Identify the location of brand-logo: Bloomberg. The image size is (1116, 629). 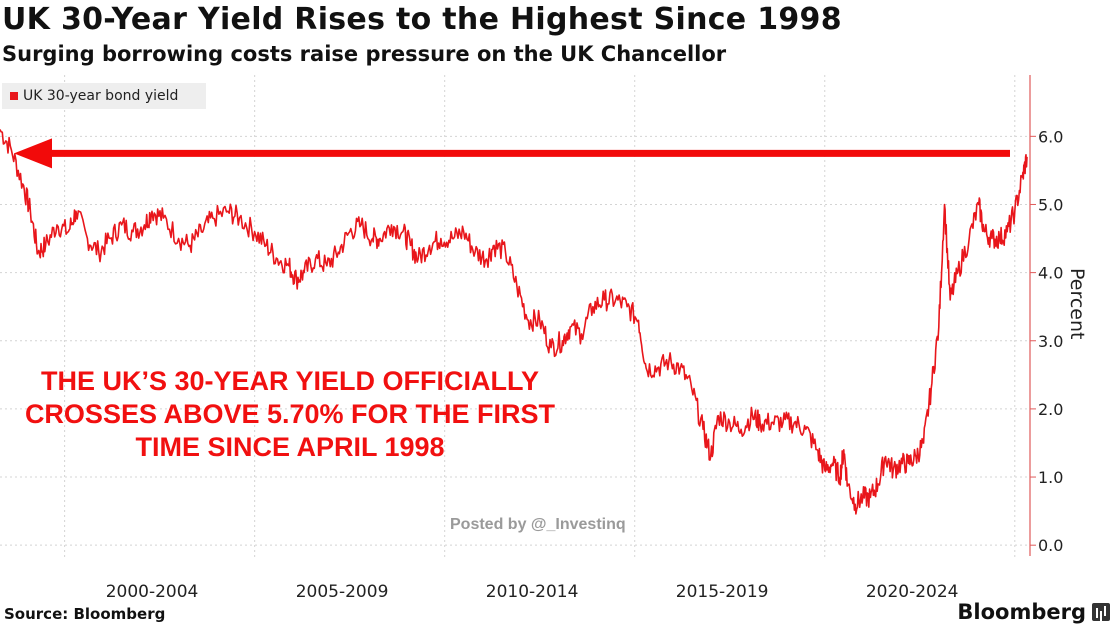
(1033, 612).